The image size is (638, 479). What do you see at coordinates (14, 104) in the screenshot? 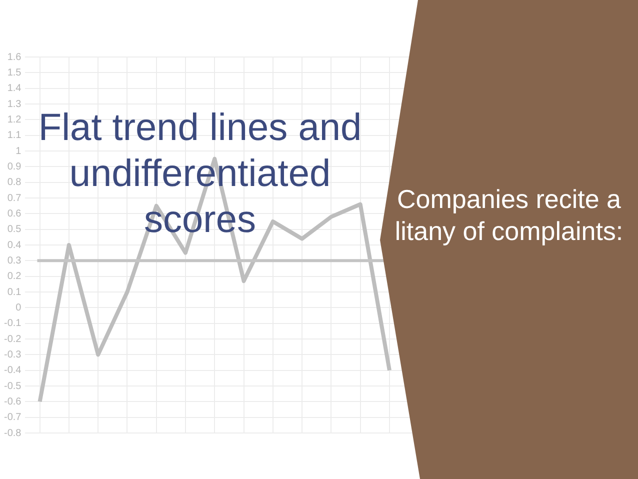
I see `y-tick-label: 1.3` at bounding box center [14, 104].